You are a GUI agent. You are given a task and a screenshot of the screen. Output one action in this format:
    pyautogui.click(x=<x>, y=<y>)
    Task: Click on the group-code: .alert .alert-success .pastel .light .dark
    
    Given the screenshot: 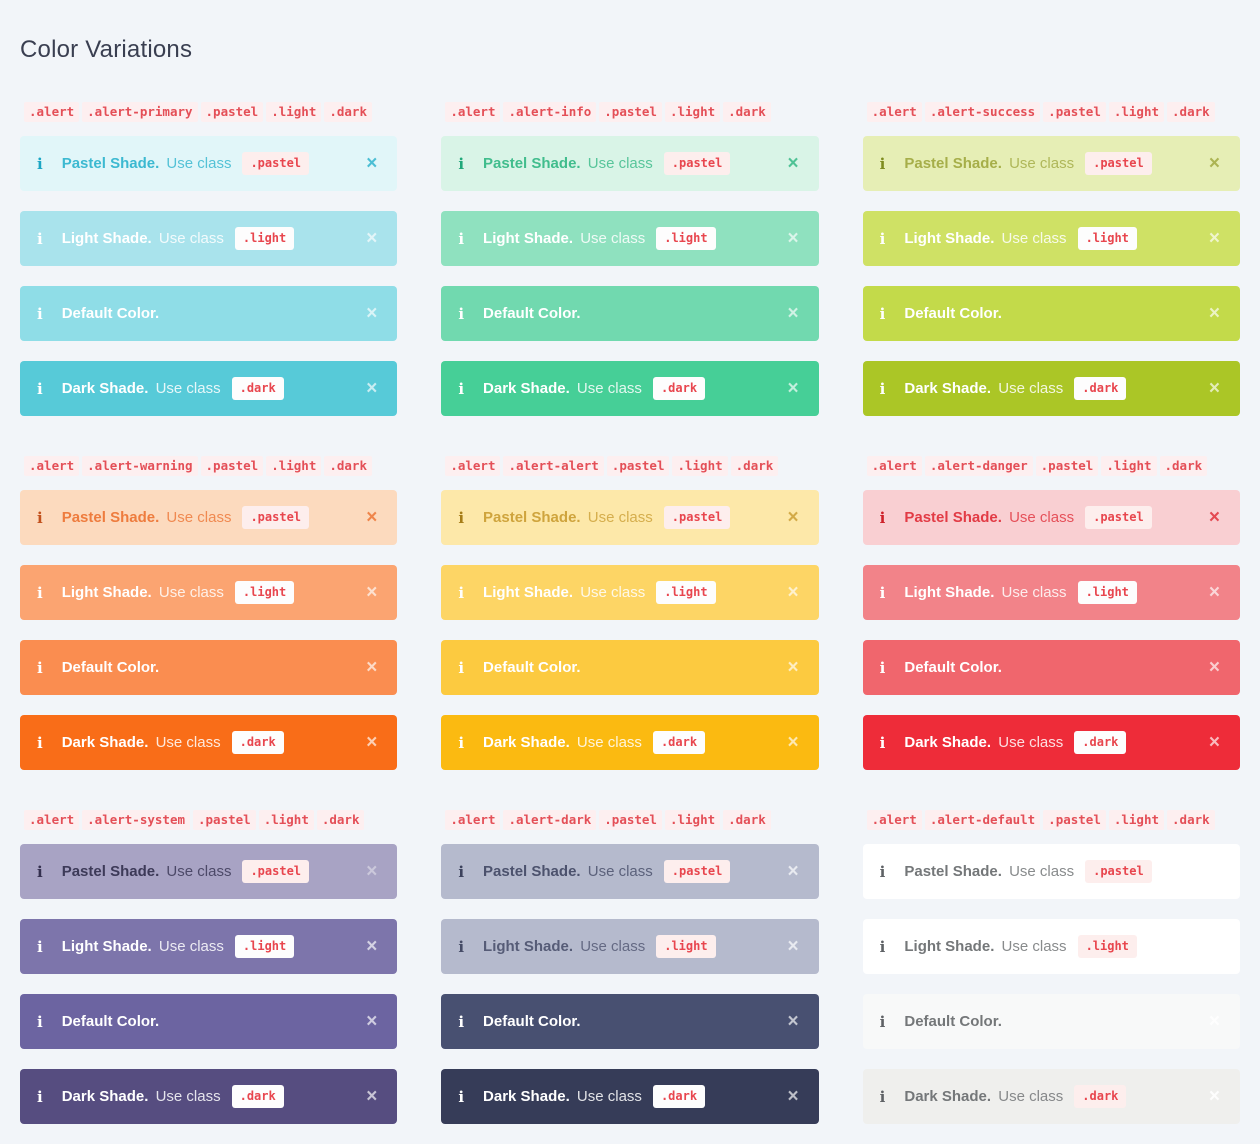 What is the action you would take?
    pyautogui.click(x=1053, y=112)
    